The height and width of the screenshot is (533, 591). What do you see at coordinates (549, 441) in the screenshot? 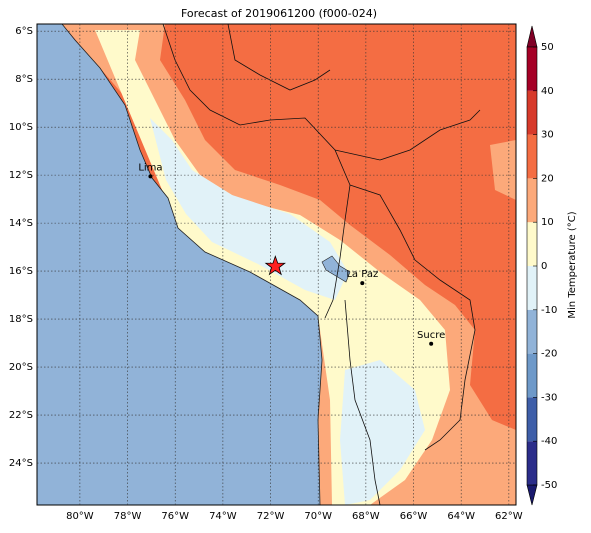
I see `colorbar-tick-label: -40` at bounding box center [549, 441].